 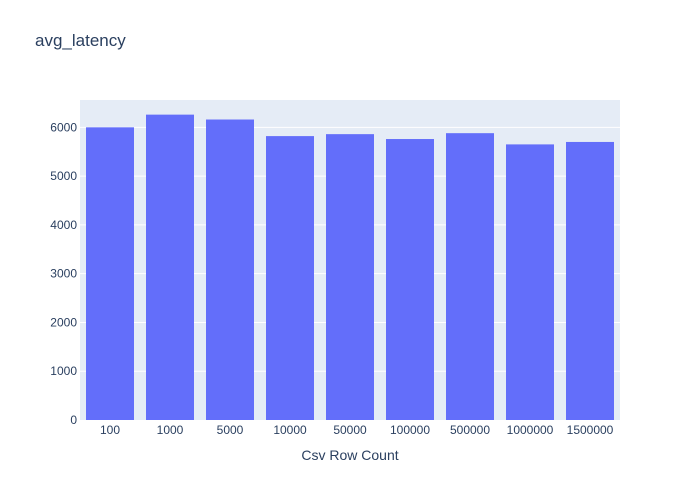 I want to click on x-tick-label: 1000000, so click(x=530, y=430).